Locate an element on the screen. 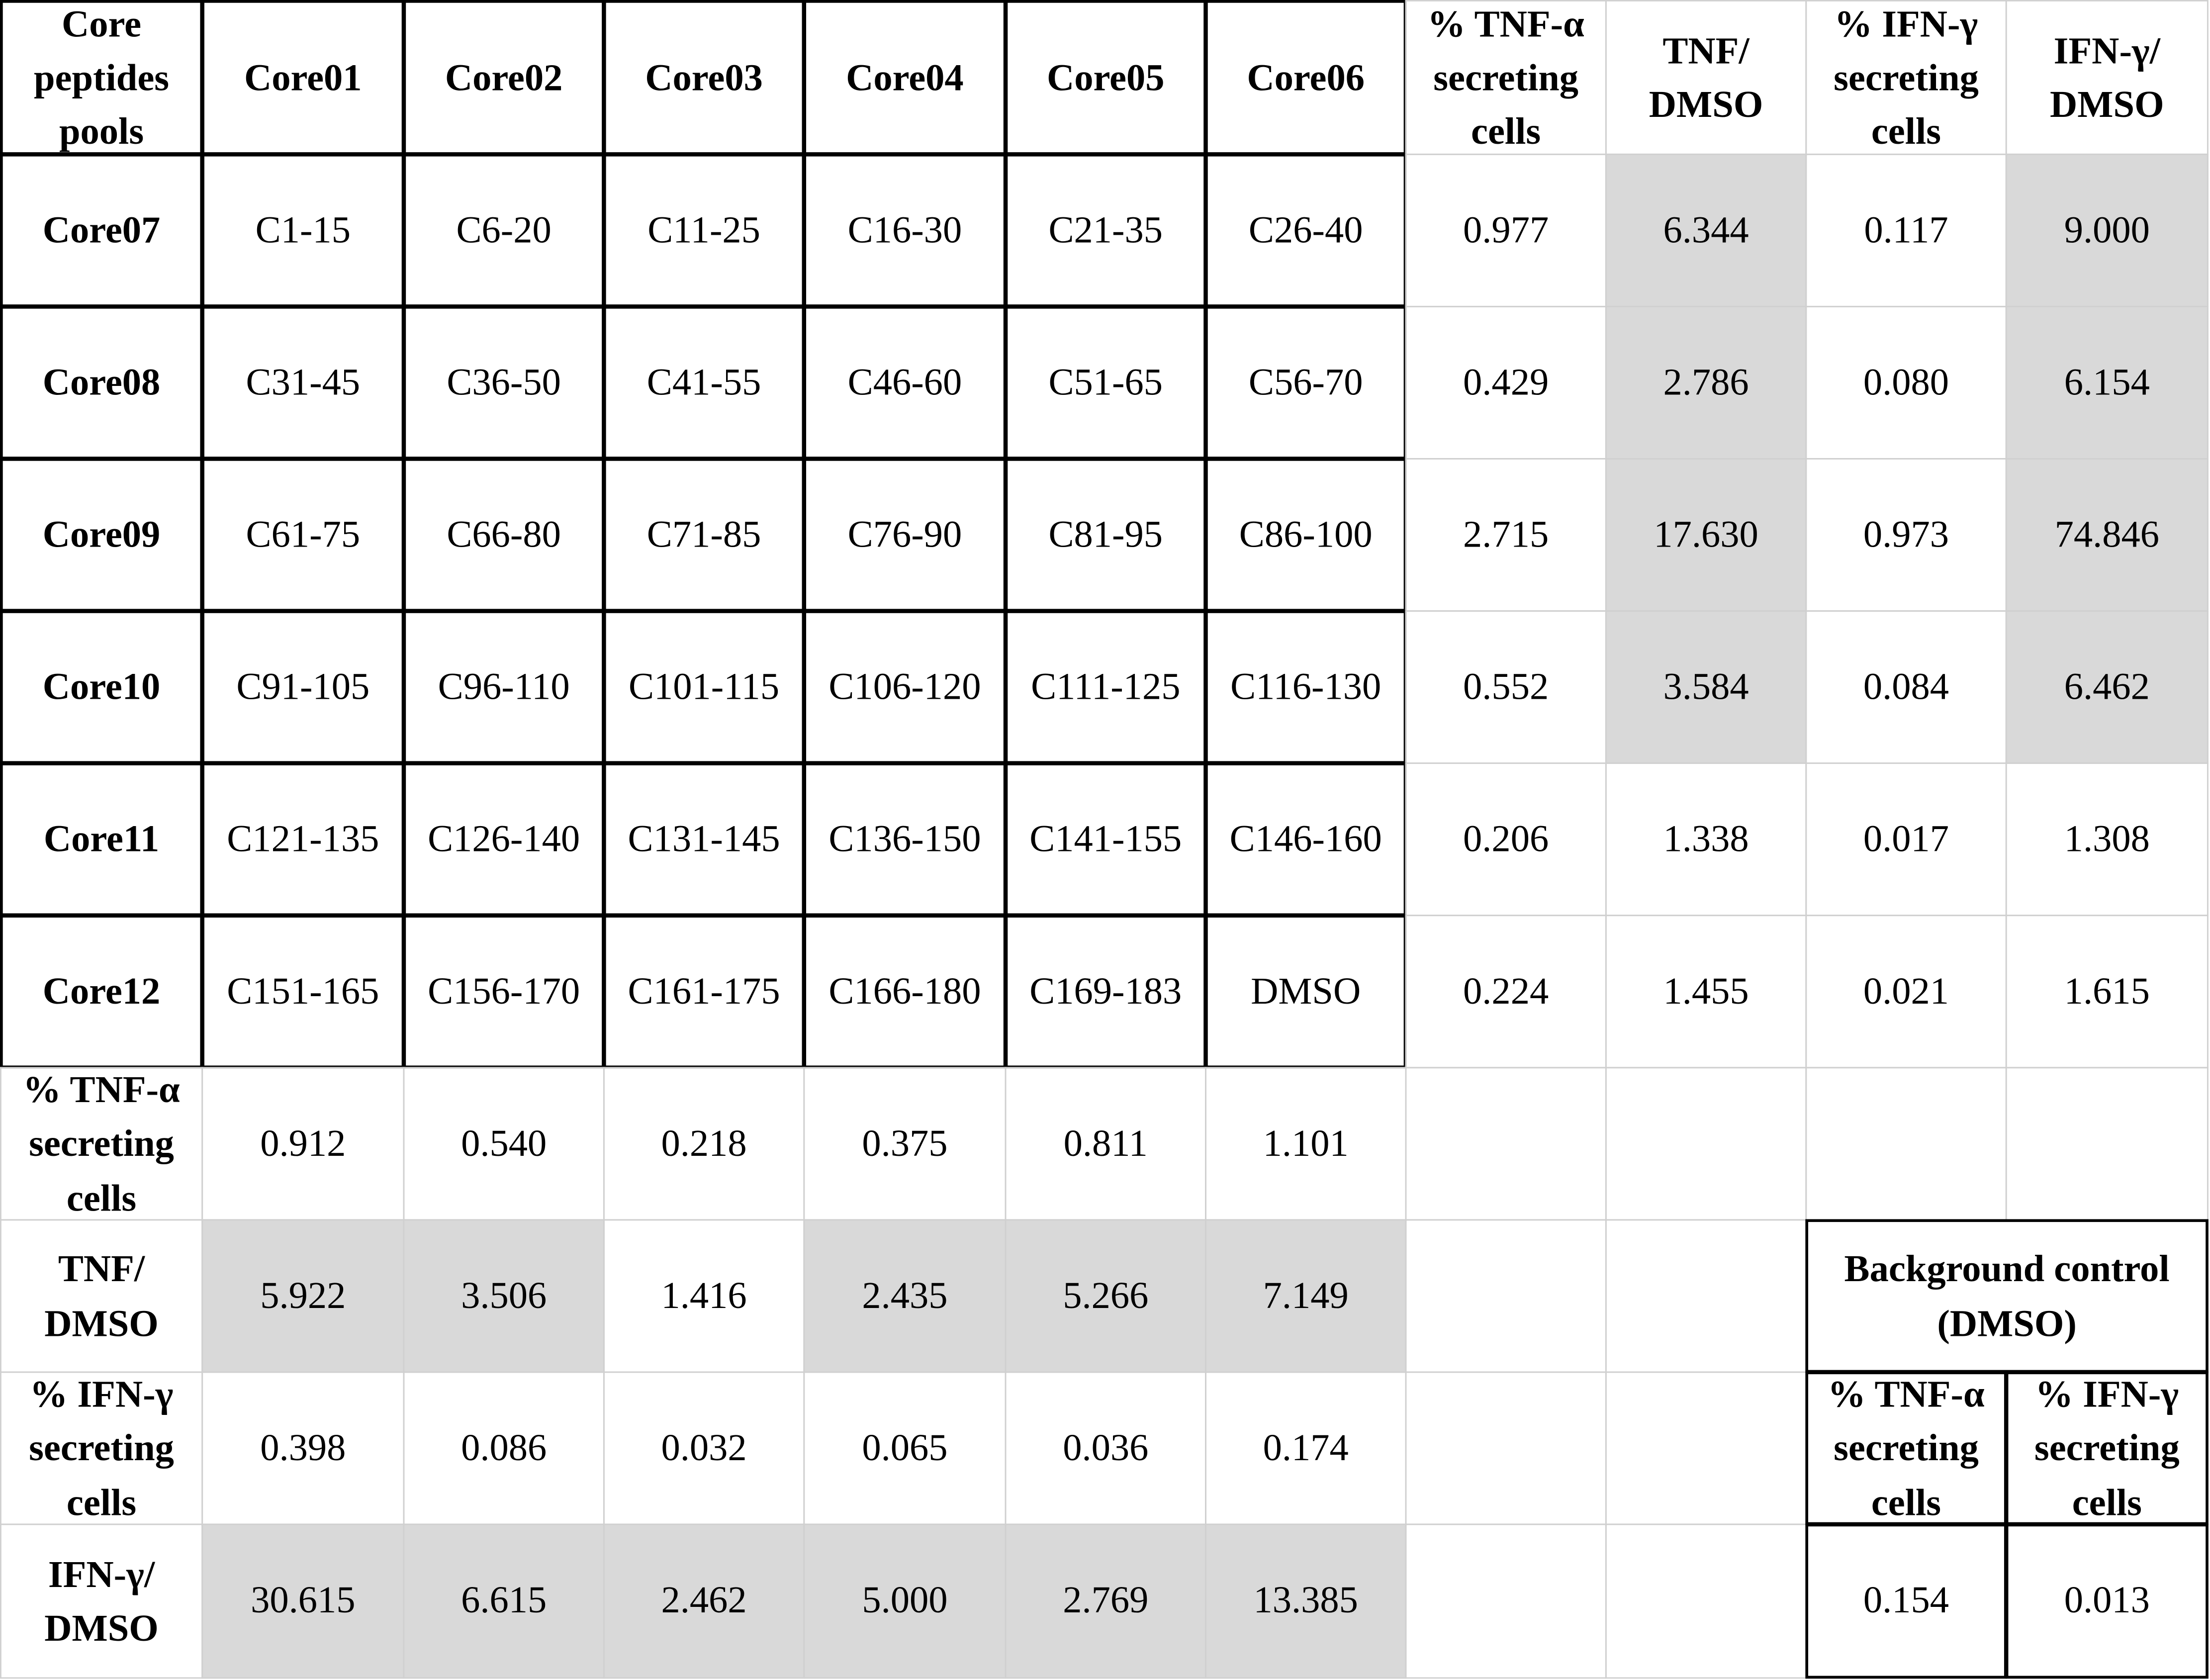 The height and width of the screenshot is (1680, 2210). summary-cell: 6.615 is located at coordinates (504, 1601).